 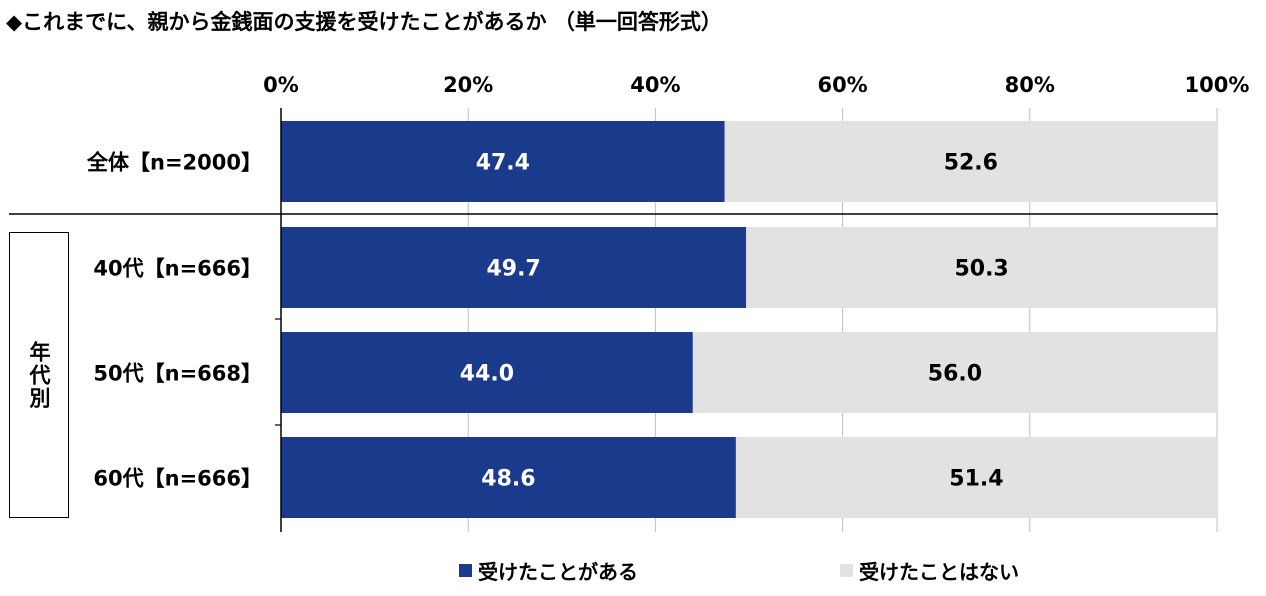 I want to click on category-label: 全体【n=2000】, so click(x=174, y=163).